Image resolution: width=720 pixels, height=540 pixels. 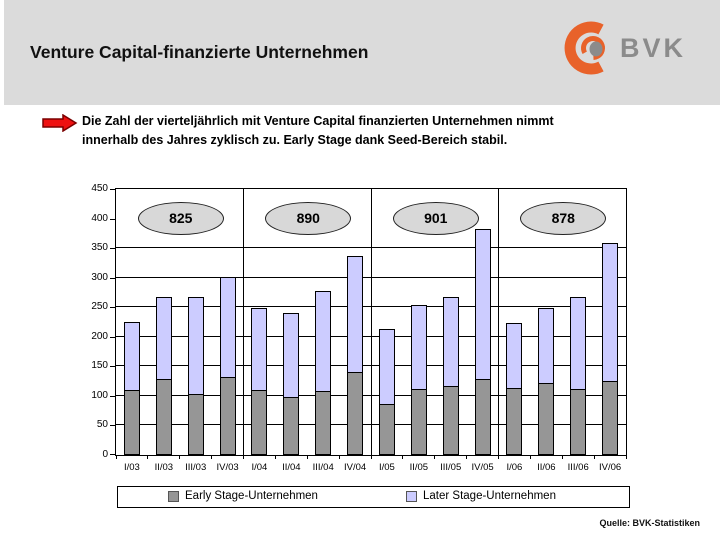 I want to click on x-axis-label: IV/03, so click(x=227, y=467).